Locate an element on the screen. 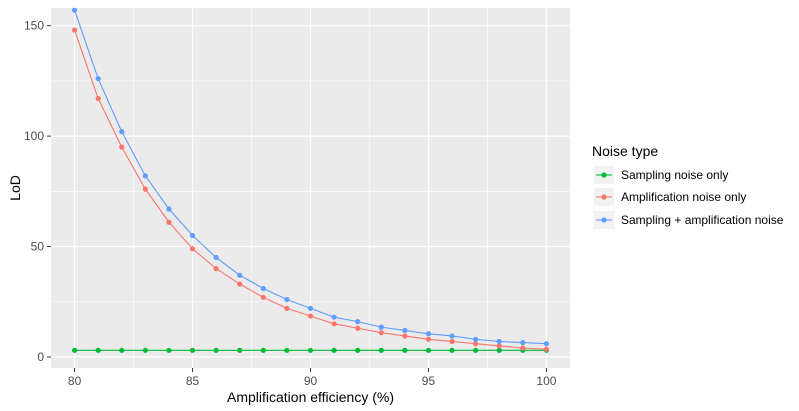 Image resolution: width=799 pixels, height=411 pixels. x-tick-label: 100 is located at coordinates (546, 381).